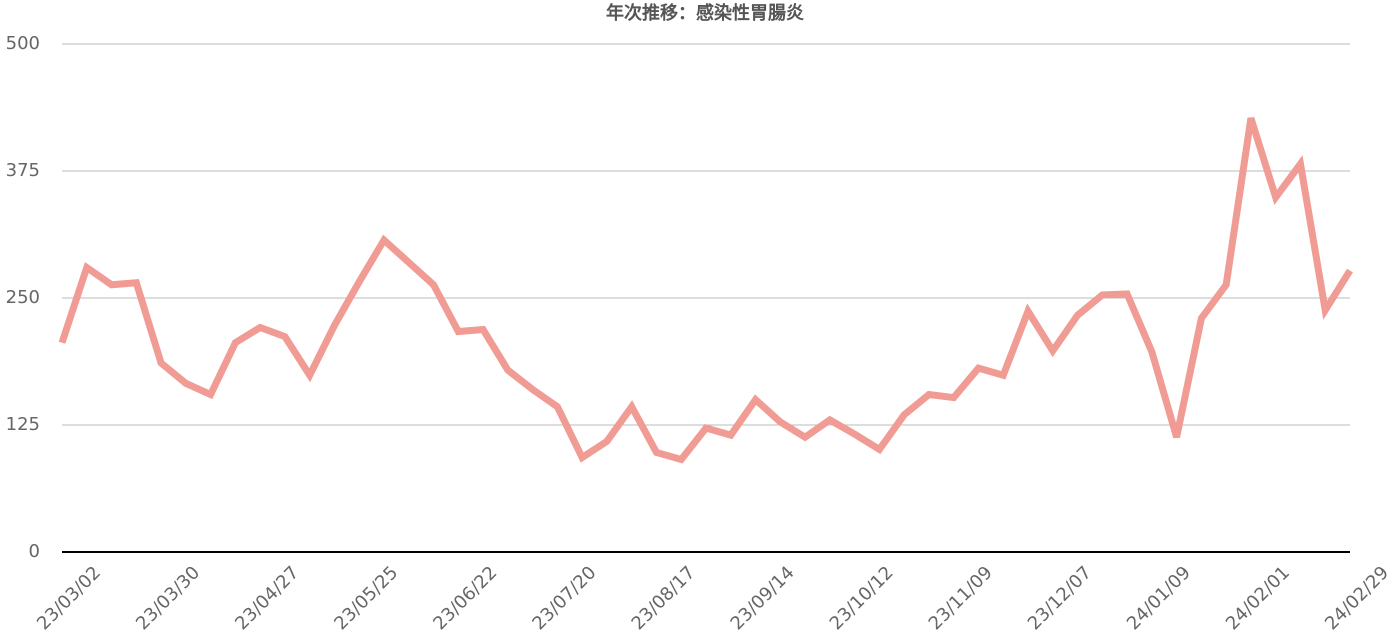 The image size is (1392, 644). Describe the element at coordinates (34, 551) in the screenshot. I see `y-tick-label: 0` at that location.